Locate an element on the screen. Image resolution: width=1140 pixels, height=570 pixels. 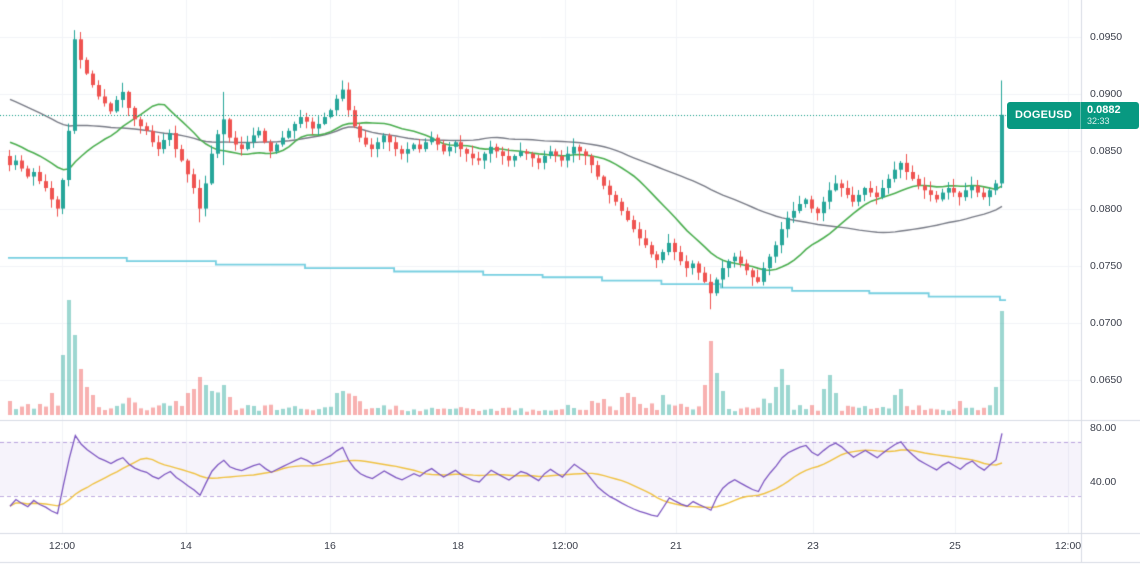
last-price-badge: DOGEUSD 0.0882 32:33 is located at coordinates (1072, 115).